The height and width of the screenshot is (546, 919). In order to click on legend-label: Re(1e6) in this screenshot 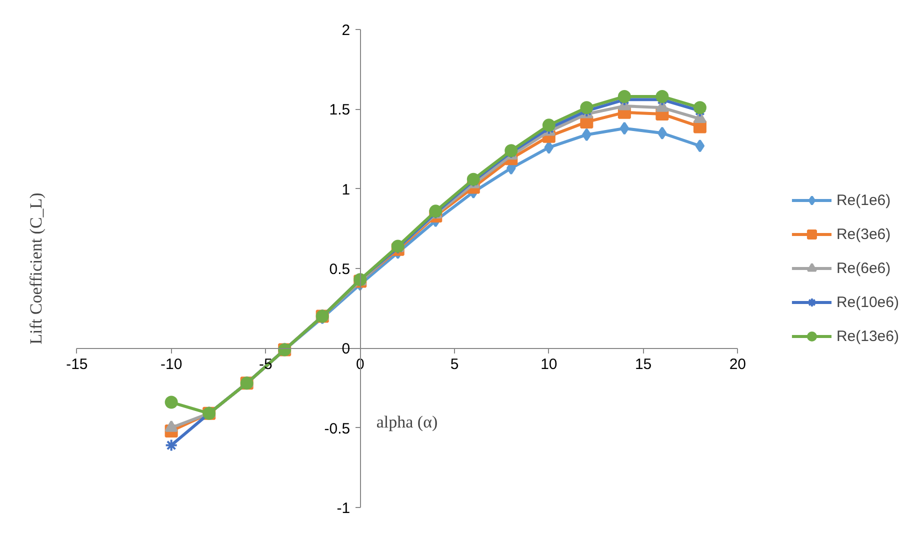, I will do `click(863, 200)`.